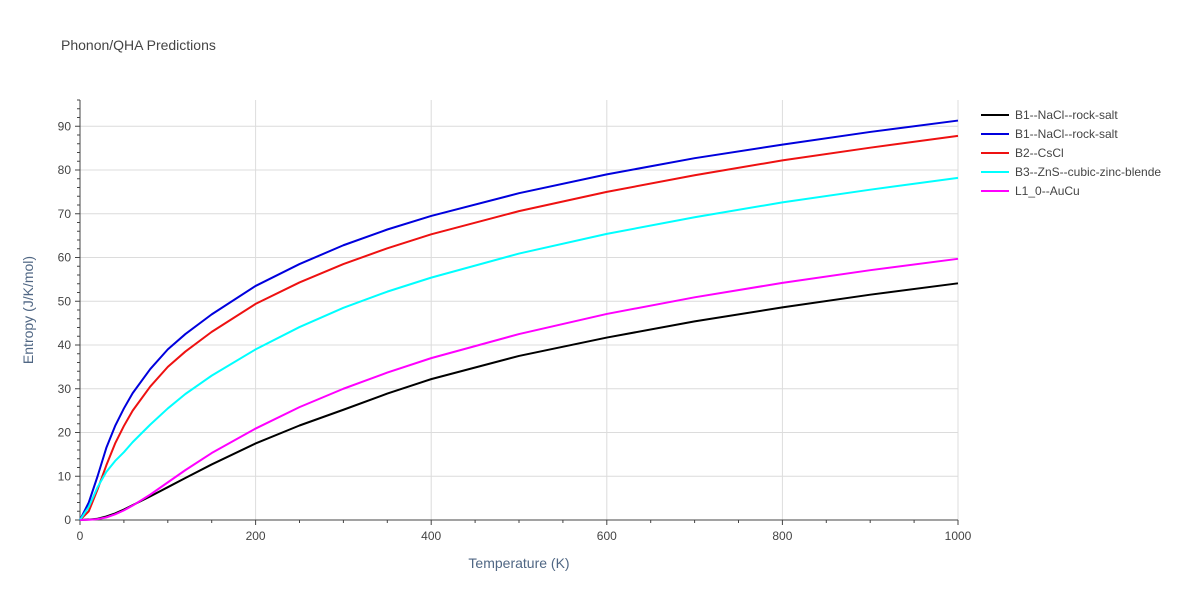  What do you see at coordinates (958, 536) in the screenshot?
I see `x-tick-label: 1000` at bounding box center [958, 536].